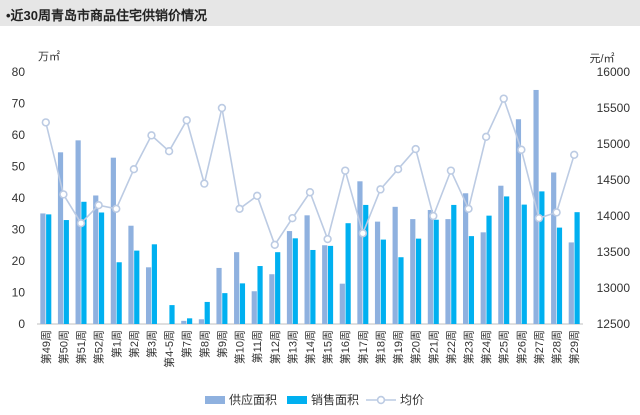 Image resolution: width=640 pixels, height=415 pixels. Describe the element at coordinates (574, 347) in the screenshot. I see `x-tick-label: 第29周` at that location.